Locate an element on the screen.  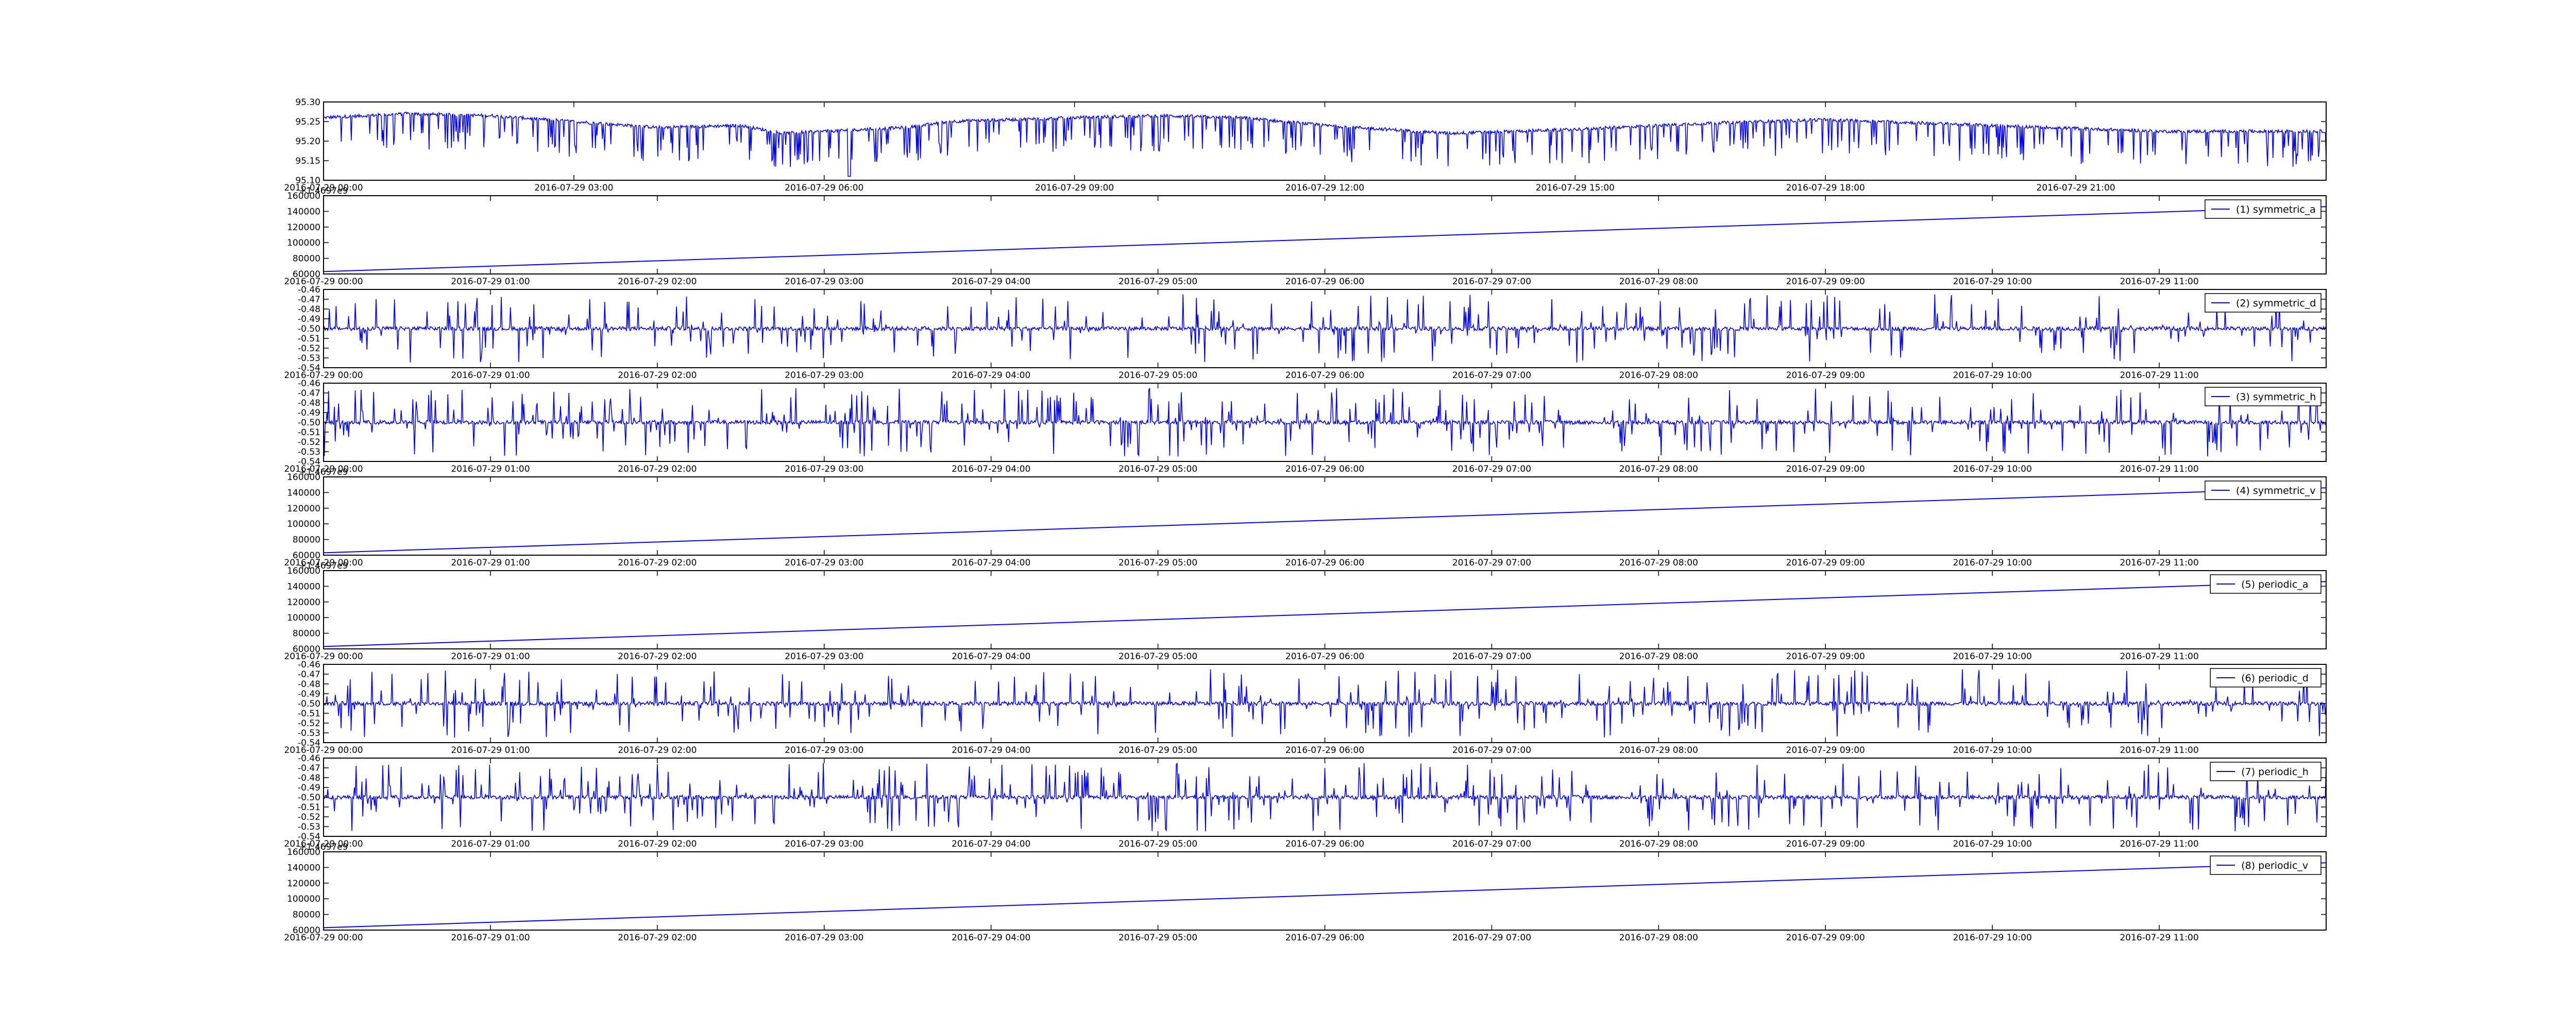
legend-label: (7) periodic_h is located at coordinates (2275, 772).